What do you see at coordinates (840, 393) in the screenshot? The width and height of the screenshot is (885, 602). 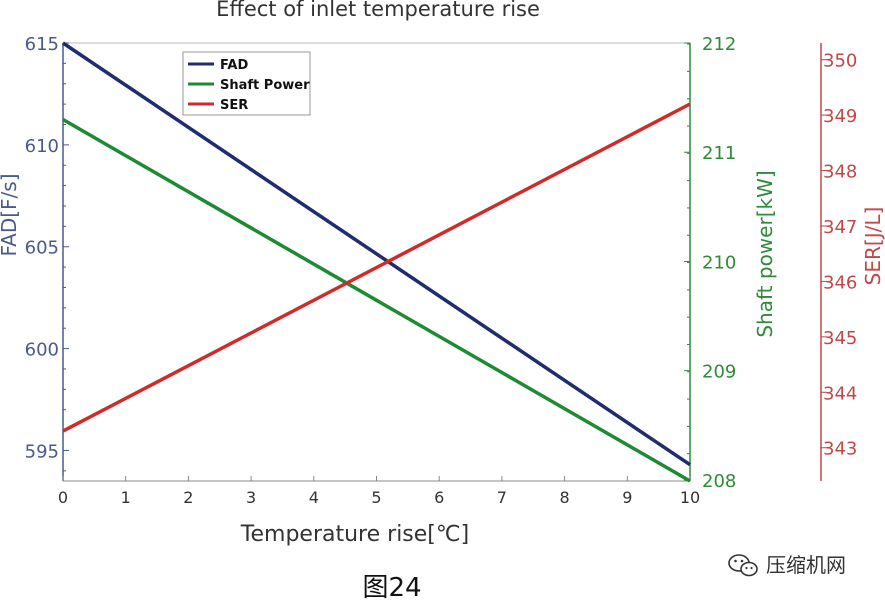 I see `right2-tick-label: 344` at bounding box center [840, 393].